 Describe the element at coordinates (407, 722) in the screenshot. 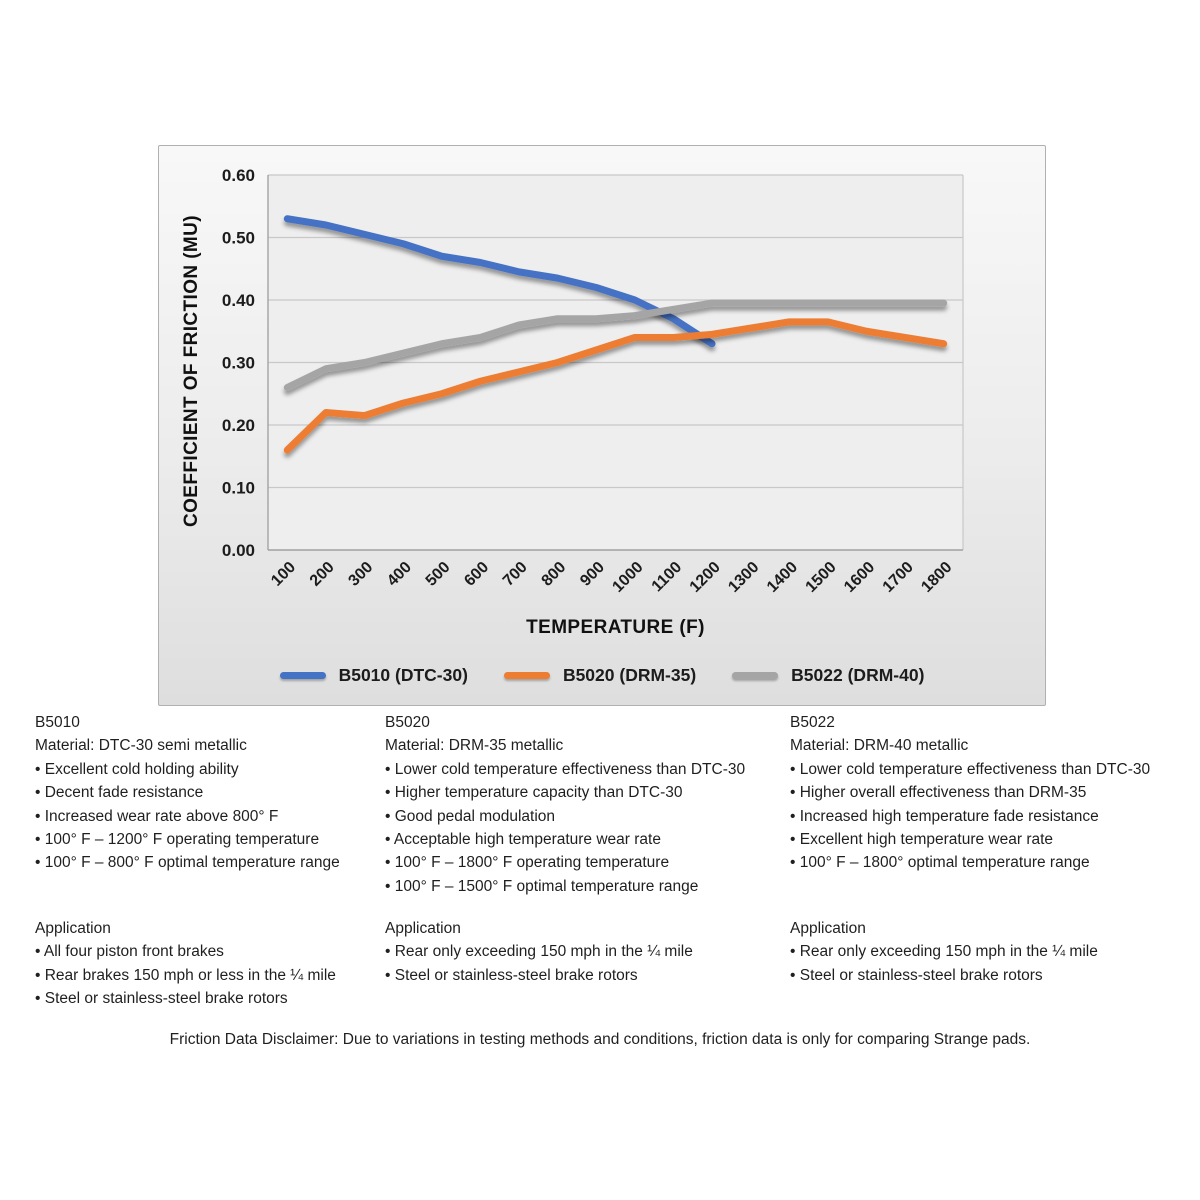

I see `product-id: B5020` at that location.